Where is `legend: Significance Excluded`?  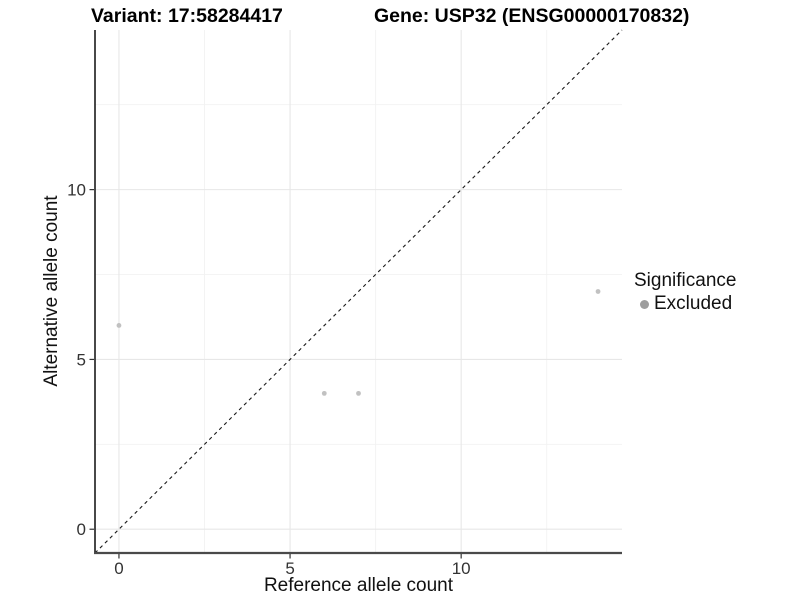 legend: Significance Excluded is located at coordinates (685, 292).